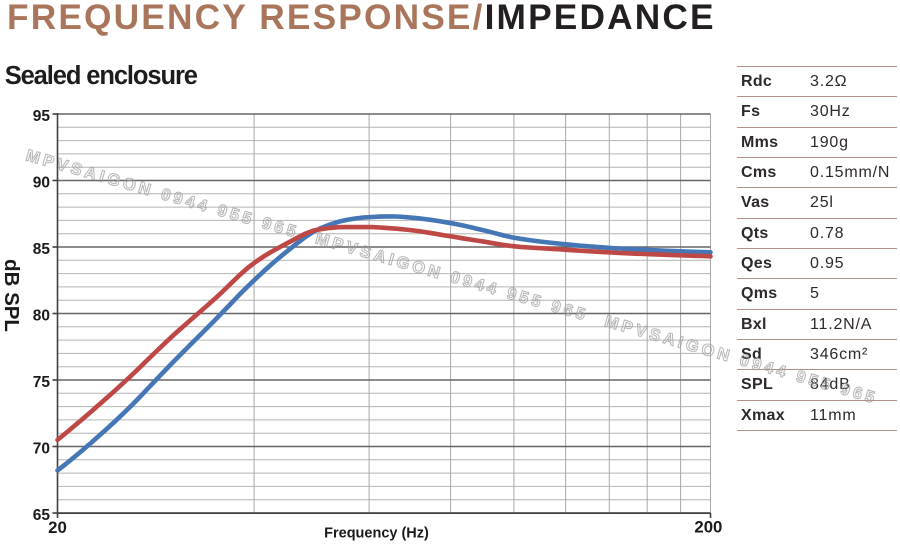 The width and height of the screenshot is (900, 544). Describe the element at coordinates (376, 534) in the screenshot. I see `svg-text: Frequency (Hz)` at that location.